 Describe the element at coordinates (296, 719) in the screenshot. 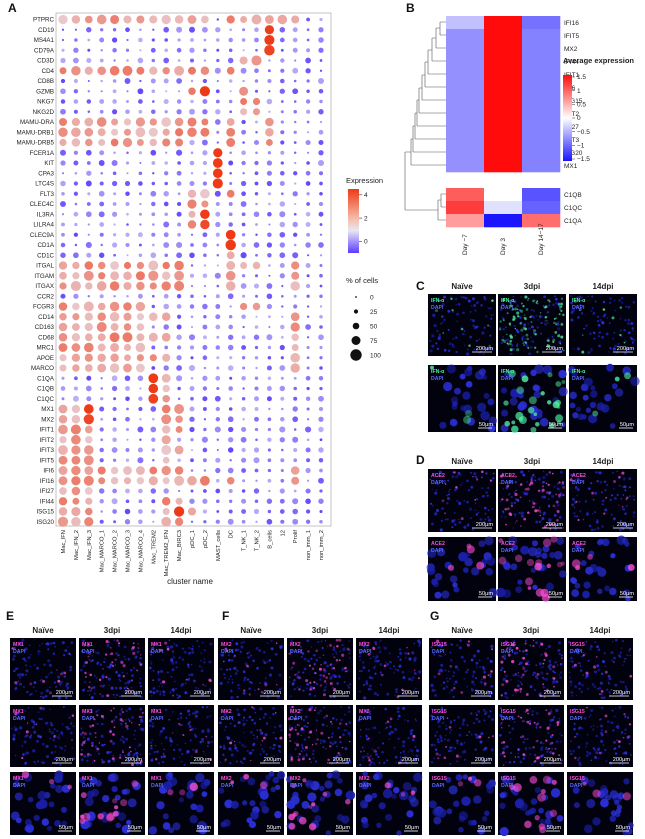

I see `dapi-label: DAPI` at that location.